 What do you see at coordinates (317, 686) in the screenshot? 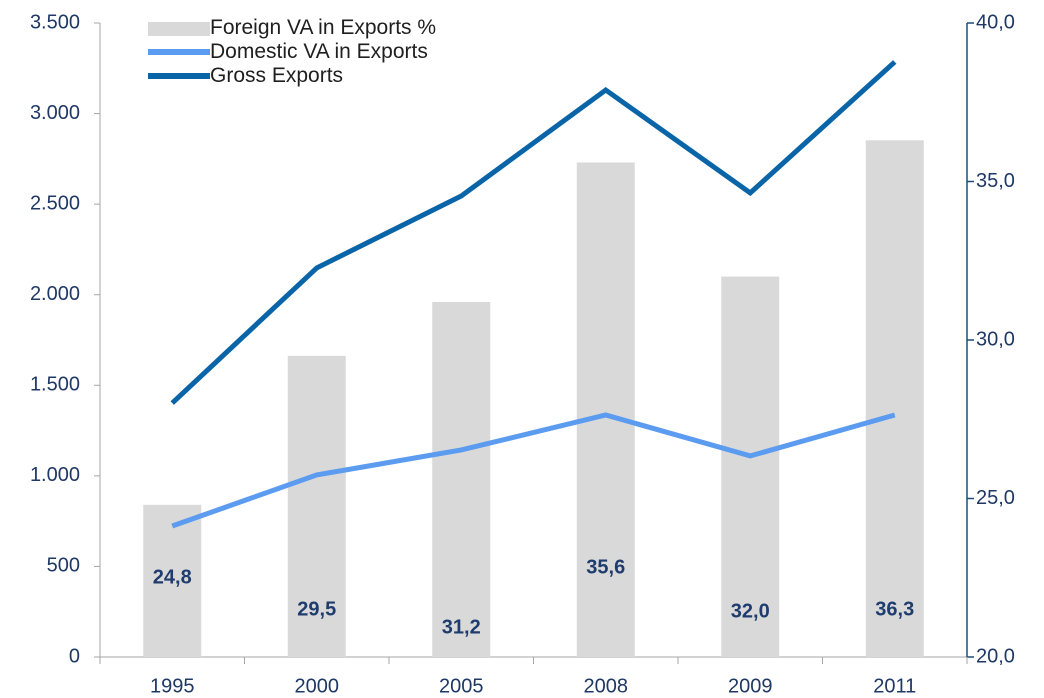
I see `x-tick-label: 2000` at bounding box center [317, 686].